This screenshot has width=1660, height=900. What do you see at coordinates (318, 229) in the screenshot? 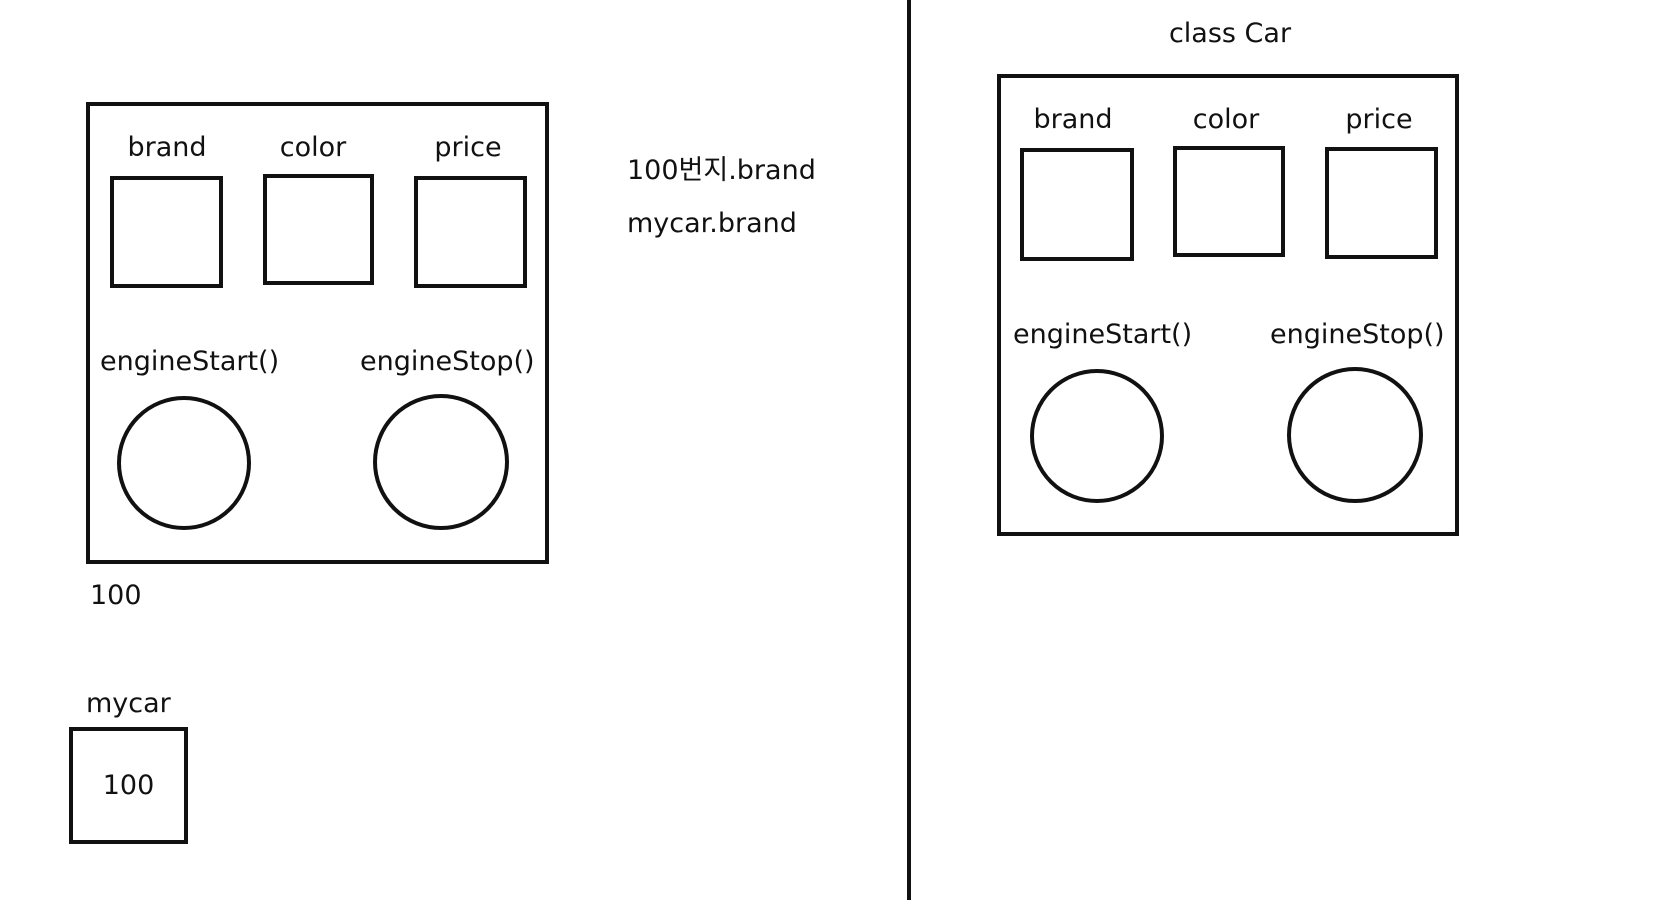
I see `instance-field-color-slot` at bounding box center [318, 229].